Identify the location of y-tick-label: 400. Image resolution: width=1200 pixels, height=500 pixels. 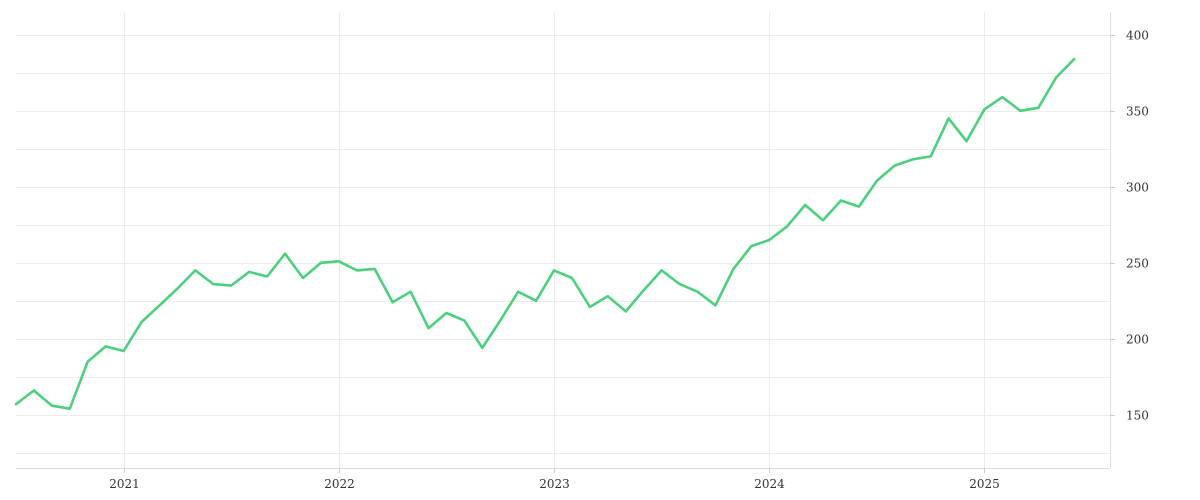
(1137, 36).